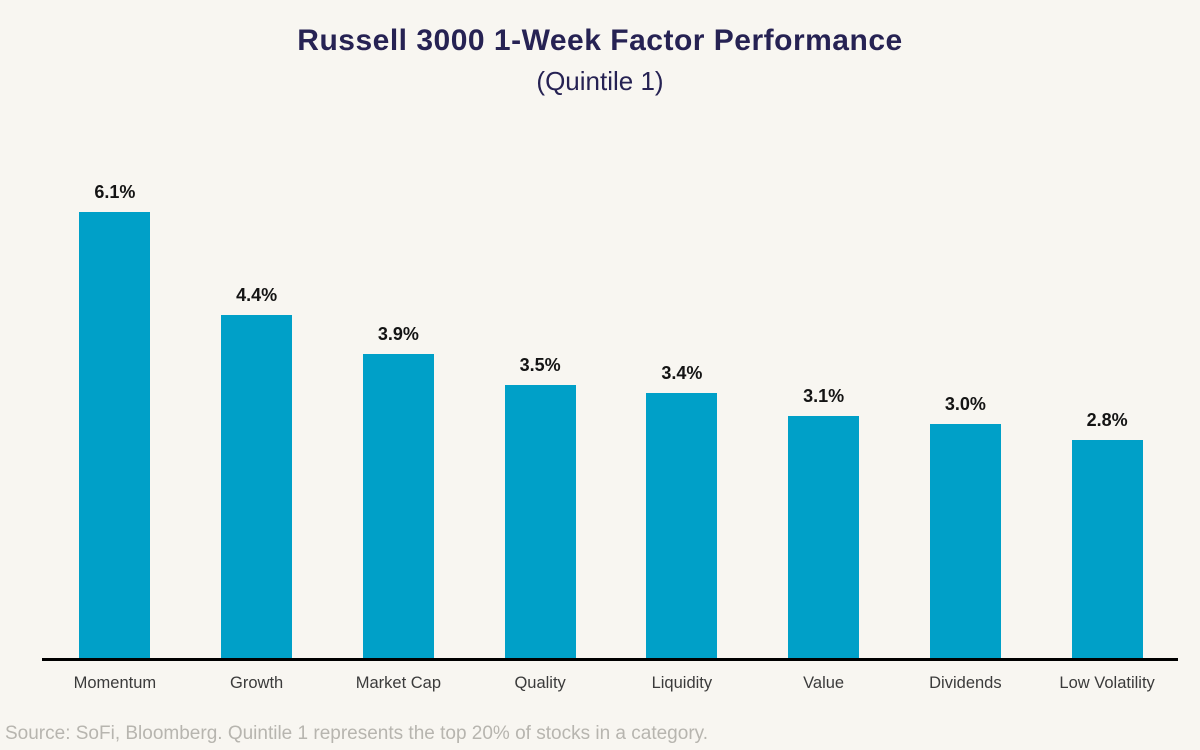 The height and width of the screenshot is (750, 1200). Describe the element at coordinates (257, 683) in the screenshot. I see `x-label-growth: Growth` at that location.